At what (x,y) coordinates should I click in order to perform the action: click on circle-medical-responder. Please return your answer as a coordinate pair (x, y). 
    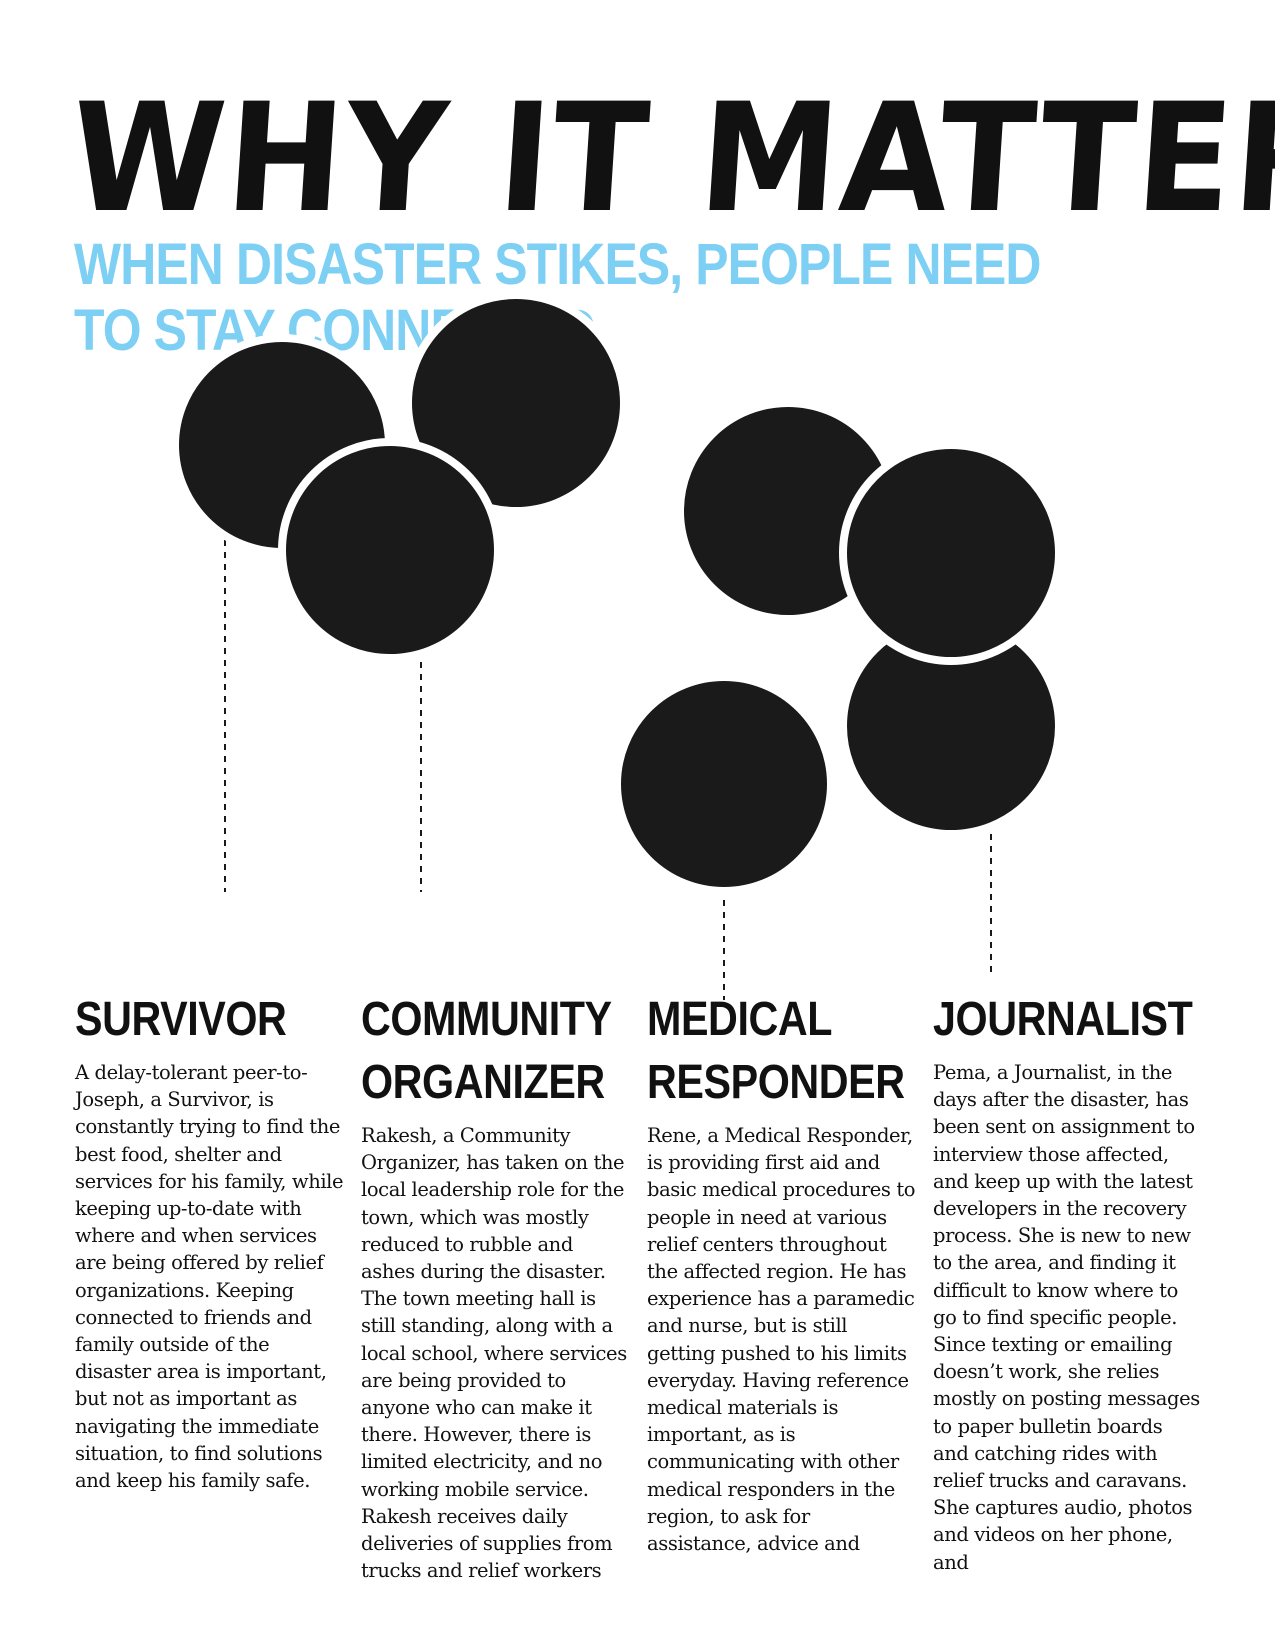
    Looking at the image, I should click on (724, 784).